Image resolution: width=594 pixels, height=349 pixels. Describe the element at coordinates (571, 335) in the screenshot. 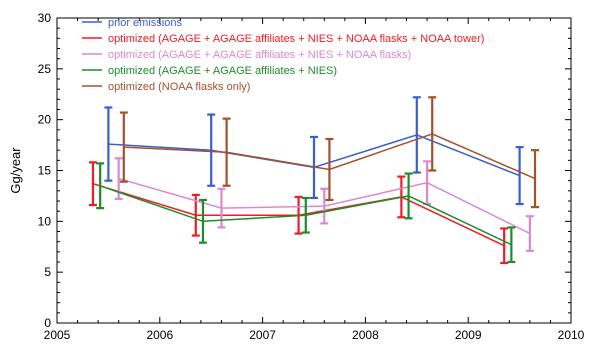

I see `x-tick-label: 2010` at that location.